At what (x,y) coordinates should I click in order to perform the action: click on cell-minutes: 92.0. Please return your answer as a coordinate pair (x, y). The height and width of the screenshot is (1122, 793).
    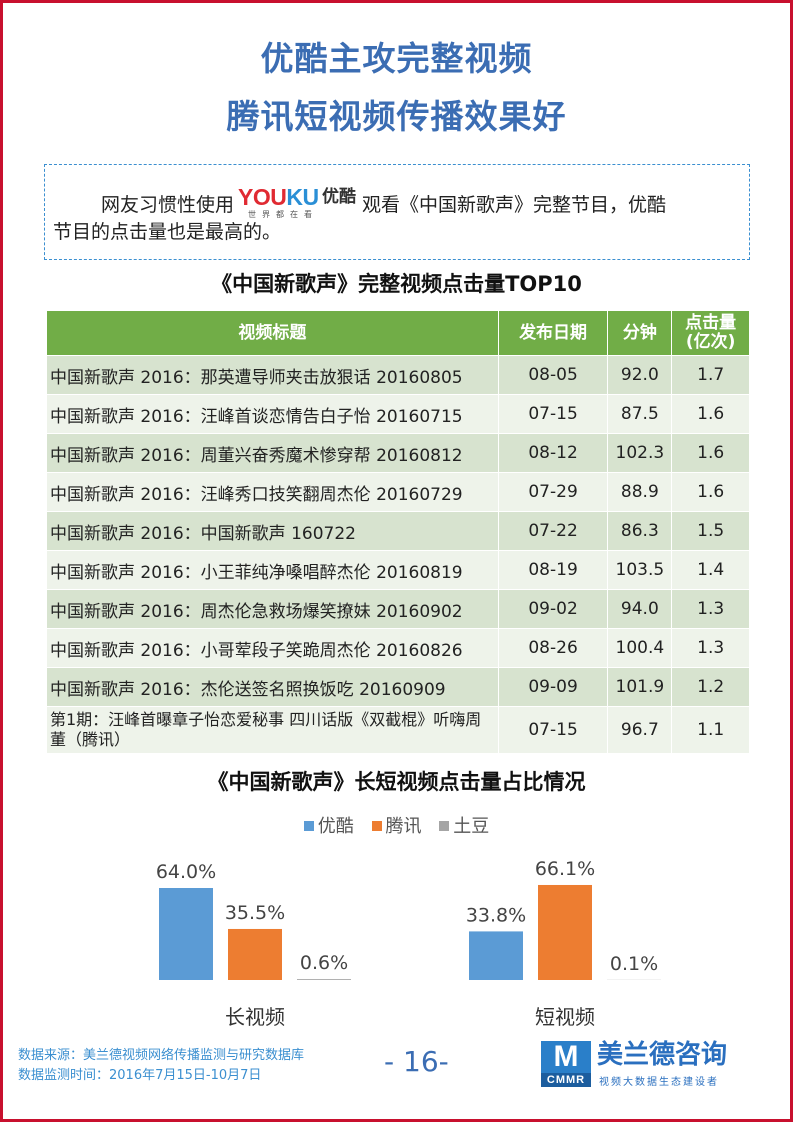
    Looking at the image, I should click on (640, 375).